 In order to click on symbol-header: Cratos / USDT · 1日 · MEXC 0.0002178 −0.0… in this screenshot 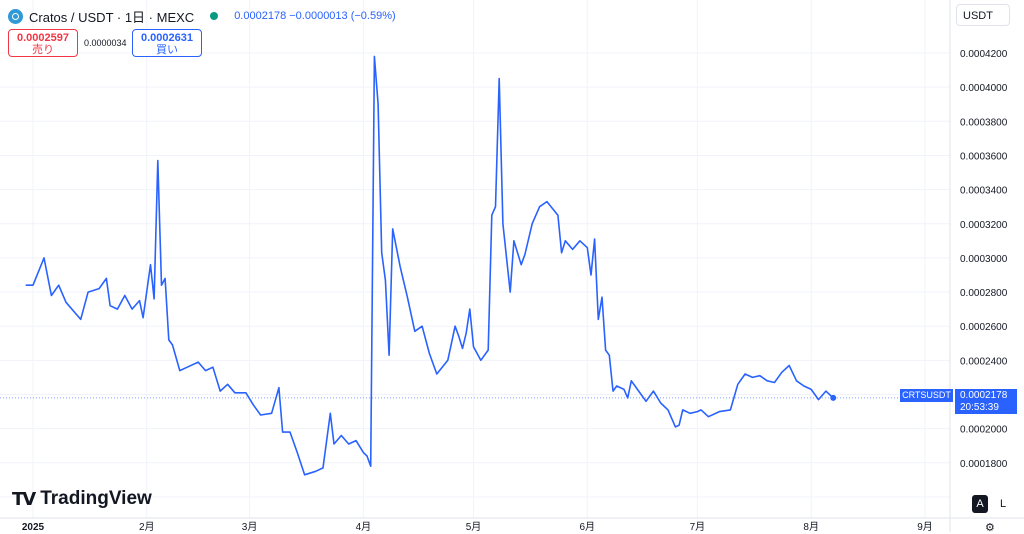, I will do `click(202, 16)`.